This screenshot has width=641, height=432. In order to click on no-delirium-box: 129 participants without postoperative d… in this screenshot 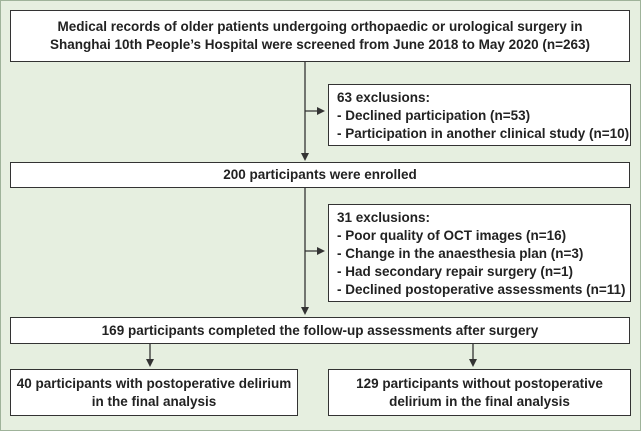, I will do `click(479, 392)`.